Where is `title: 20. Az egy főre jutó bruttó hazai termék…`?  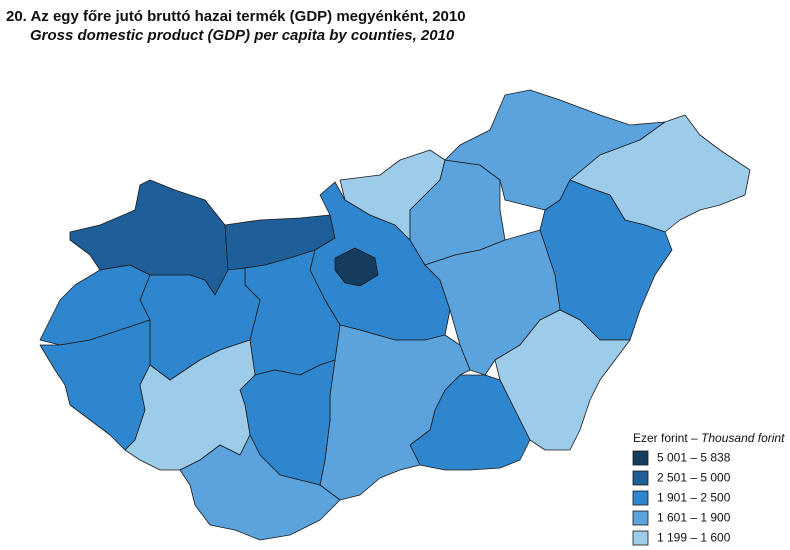
title: 20. Az egy főre jutó bruttó hazai termék… is located at coordinates (236, 16).